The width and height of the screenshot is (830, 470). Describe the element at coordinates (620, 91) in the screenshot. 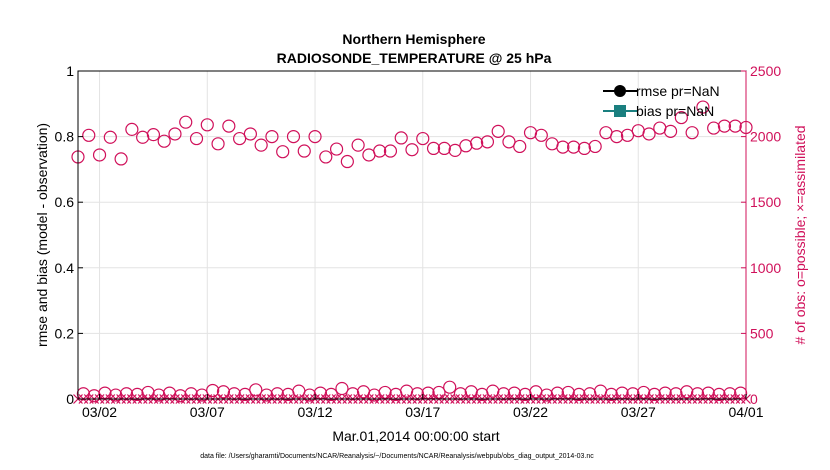

I see `legend-rmse-marker` at that location.